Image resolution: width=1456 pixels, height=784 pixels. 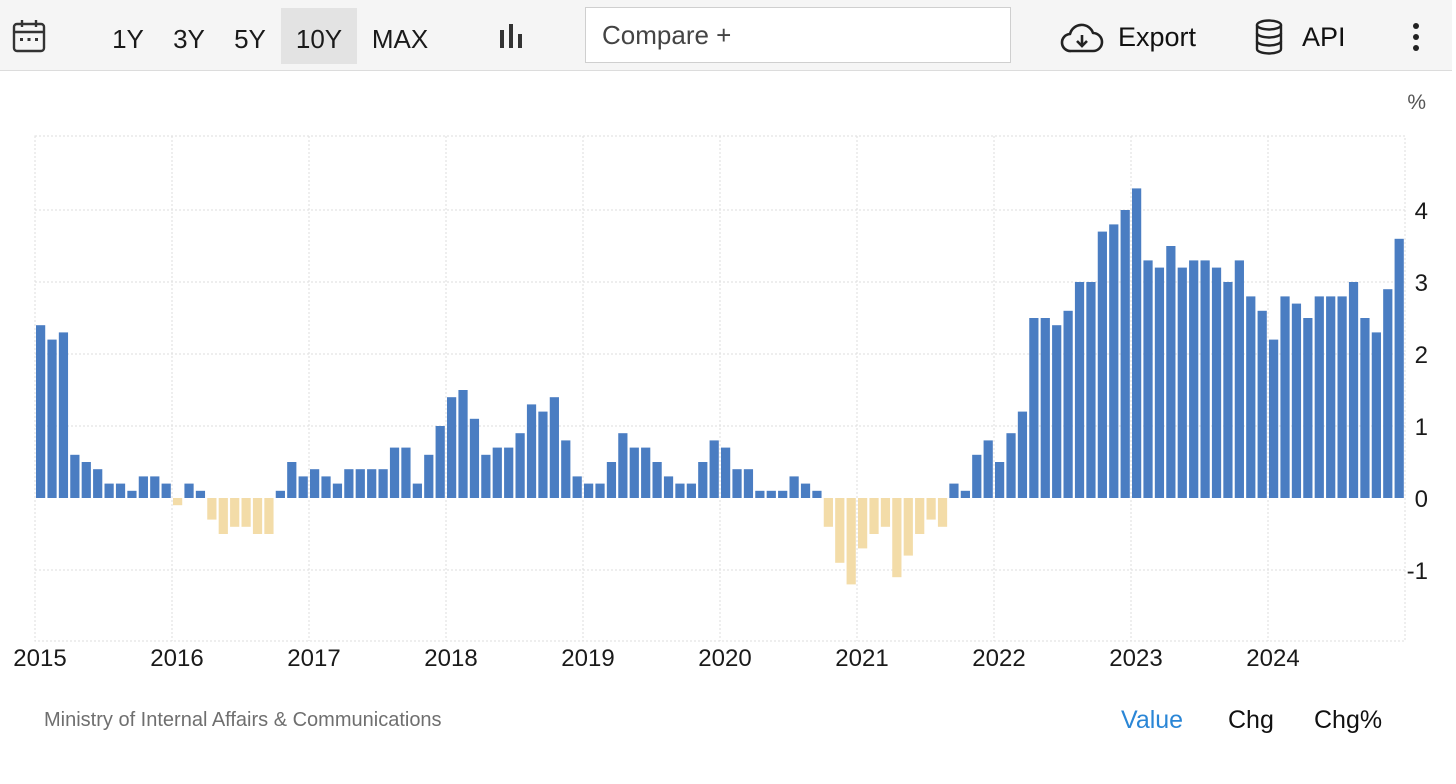 What do you see at coordinates (319, 36) in the screenshot?
I see `range-10y-button: 10Y` at bounding box center [319, 36].